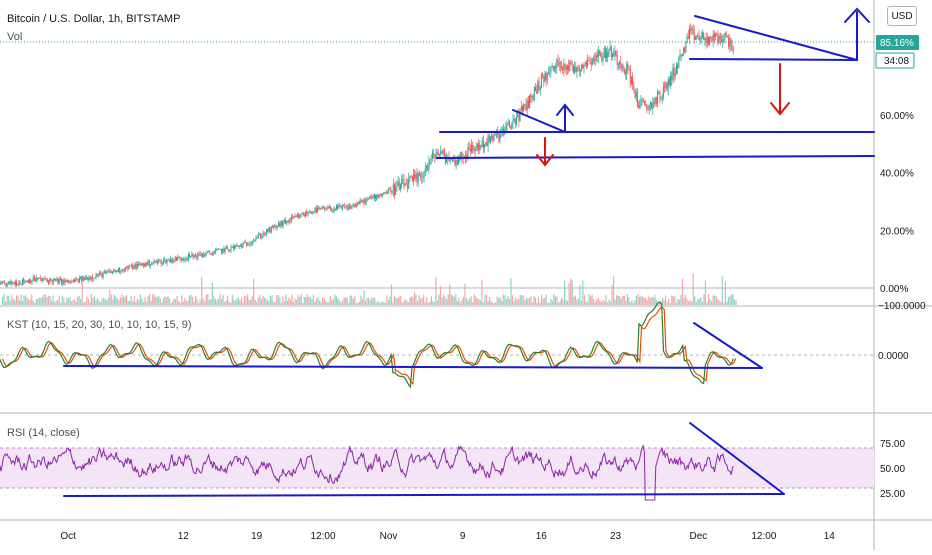 The height and width of the screenshot is (555, 932). Describe the element at coordinates (43, 433) in the screenshot. I see `rsi-label: RSI (14, close)` at that location.